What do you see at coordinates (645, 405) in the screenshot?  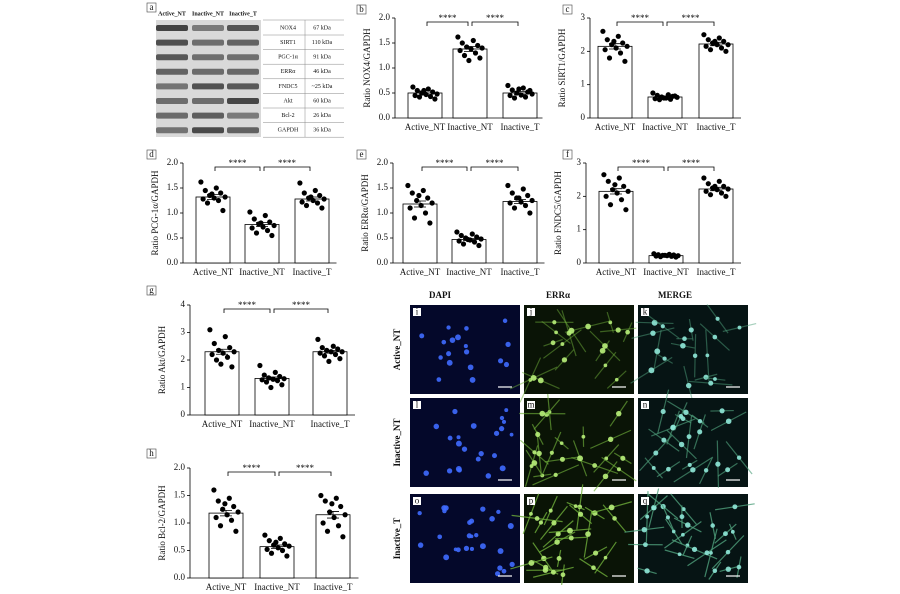 I see `panel-letter: n` at bounding box center [645, 405].